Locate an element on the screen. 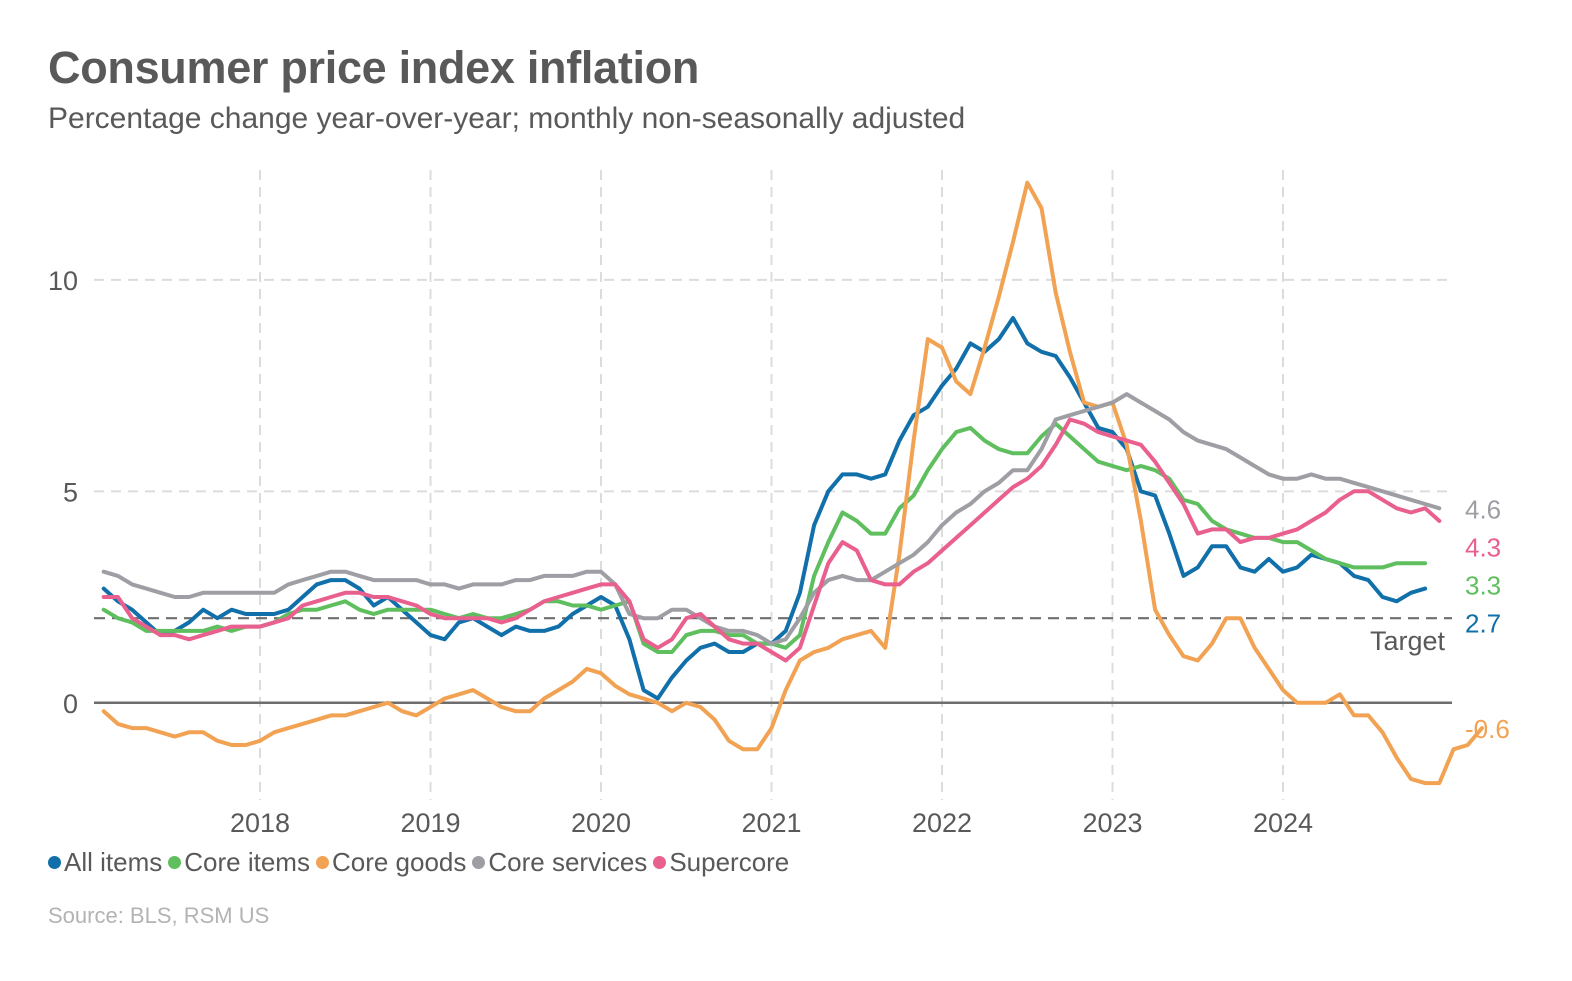  legend-item: Core services is located at coordinates (559, 862).